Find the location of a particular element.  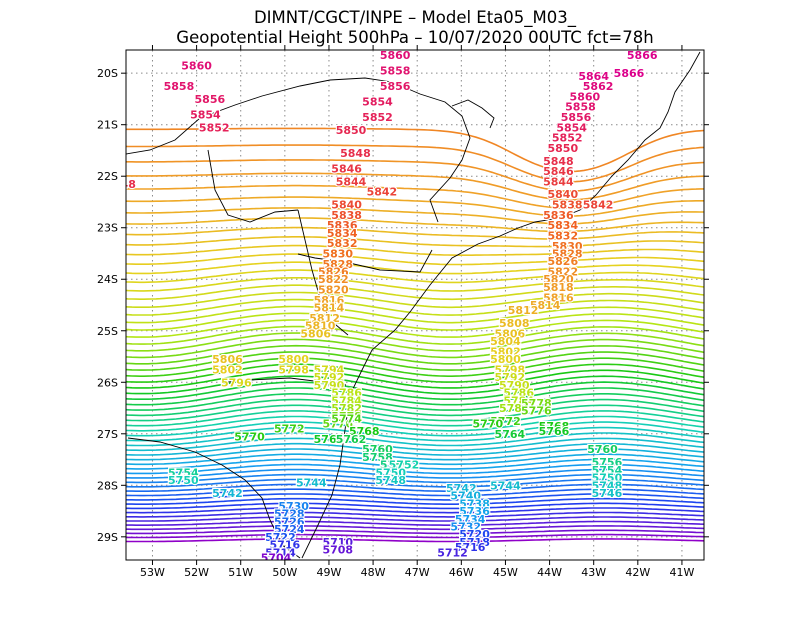

contour-label: 5810 is located at coordinates (320, 326).